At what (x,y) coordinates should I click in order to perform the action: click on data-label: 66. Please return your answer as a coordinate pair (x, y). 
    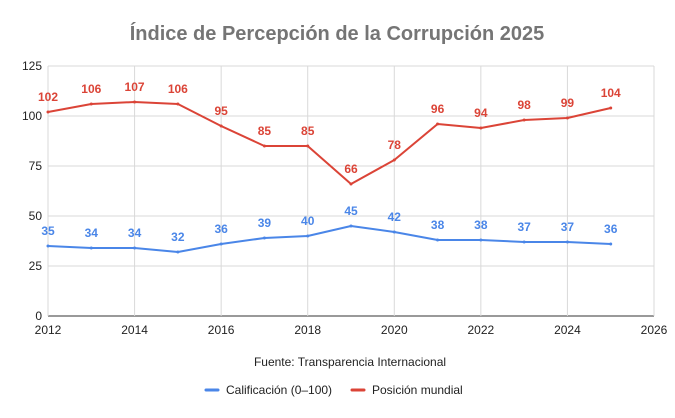
    Looking at the image, I should click on (351, 169).